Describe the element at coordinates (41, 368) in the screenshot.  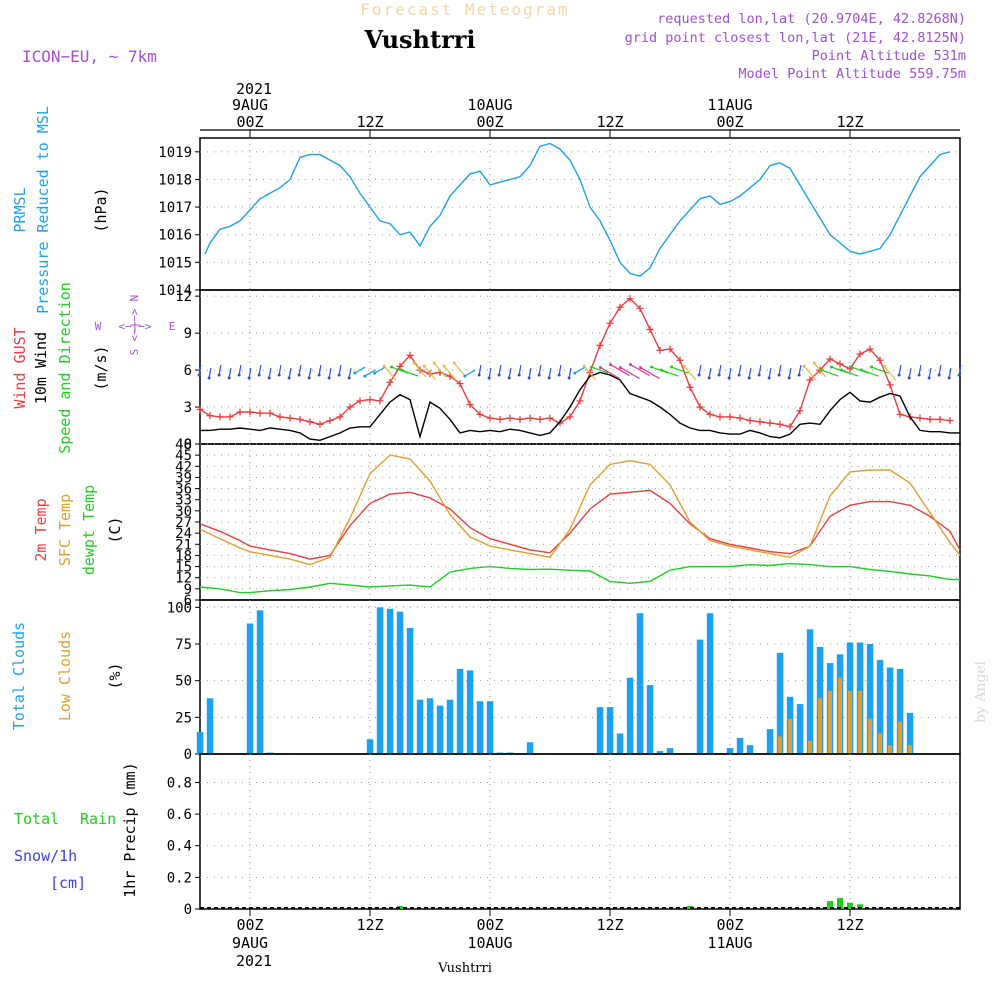
I see `wind-10m-label: 10m Wind` at that location.